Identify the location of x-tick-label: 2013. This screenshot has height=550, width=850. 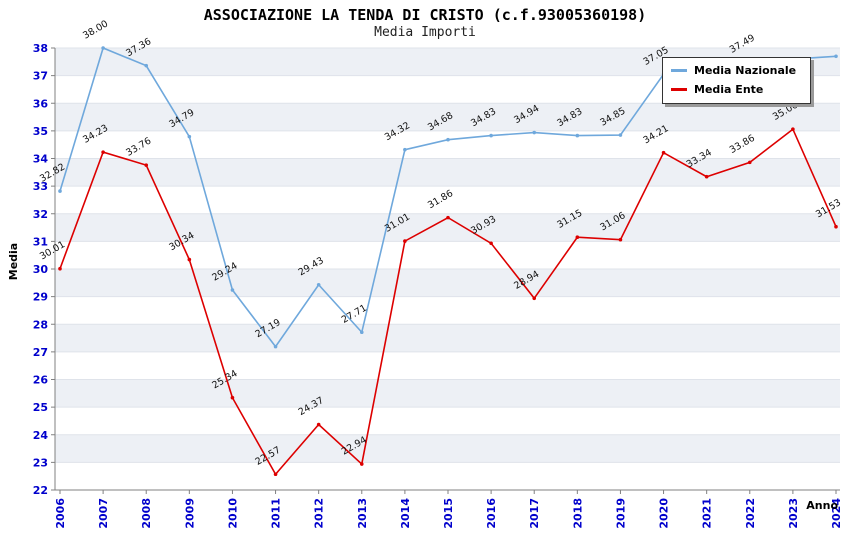
(362, 513).